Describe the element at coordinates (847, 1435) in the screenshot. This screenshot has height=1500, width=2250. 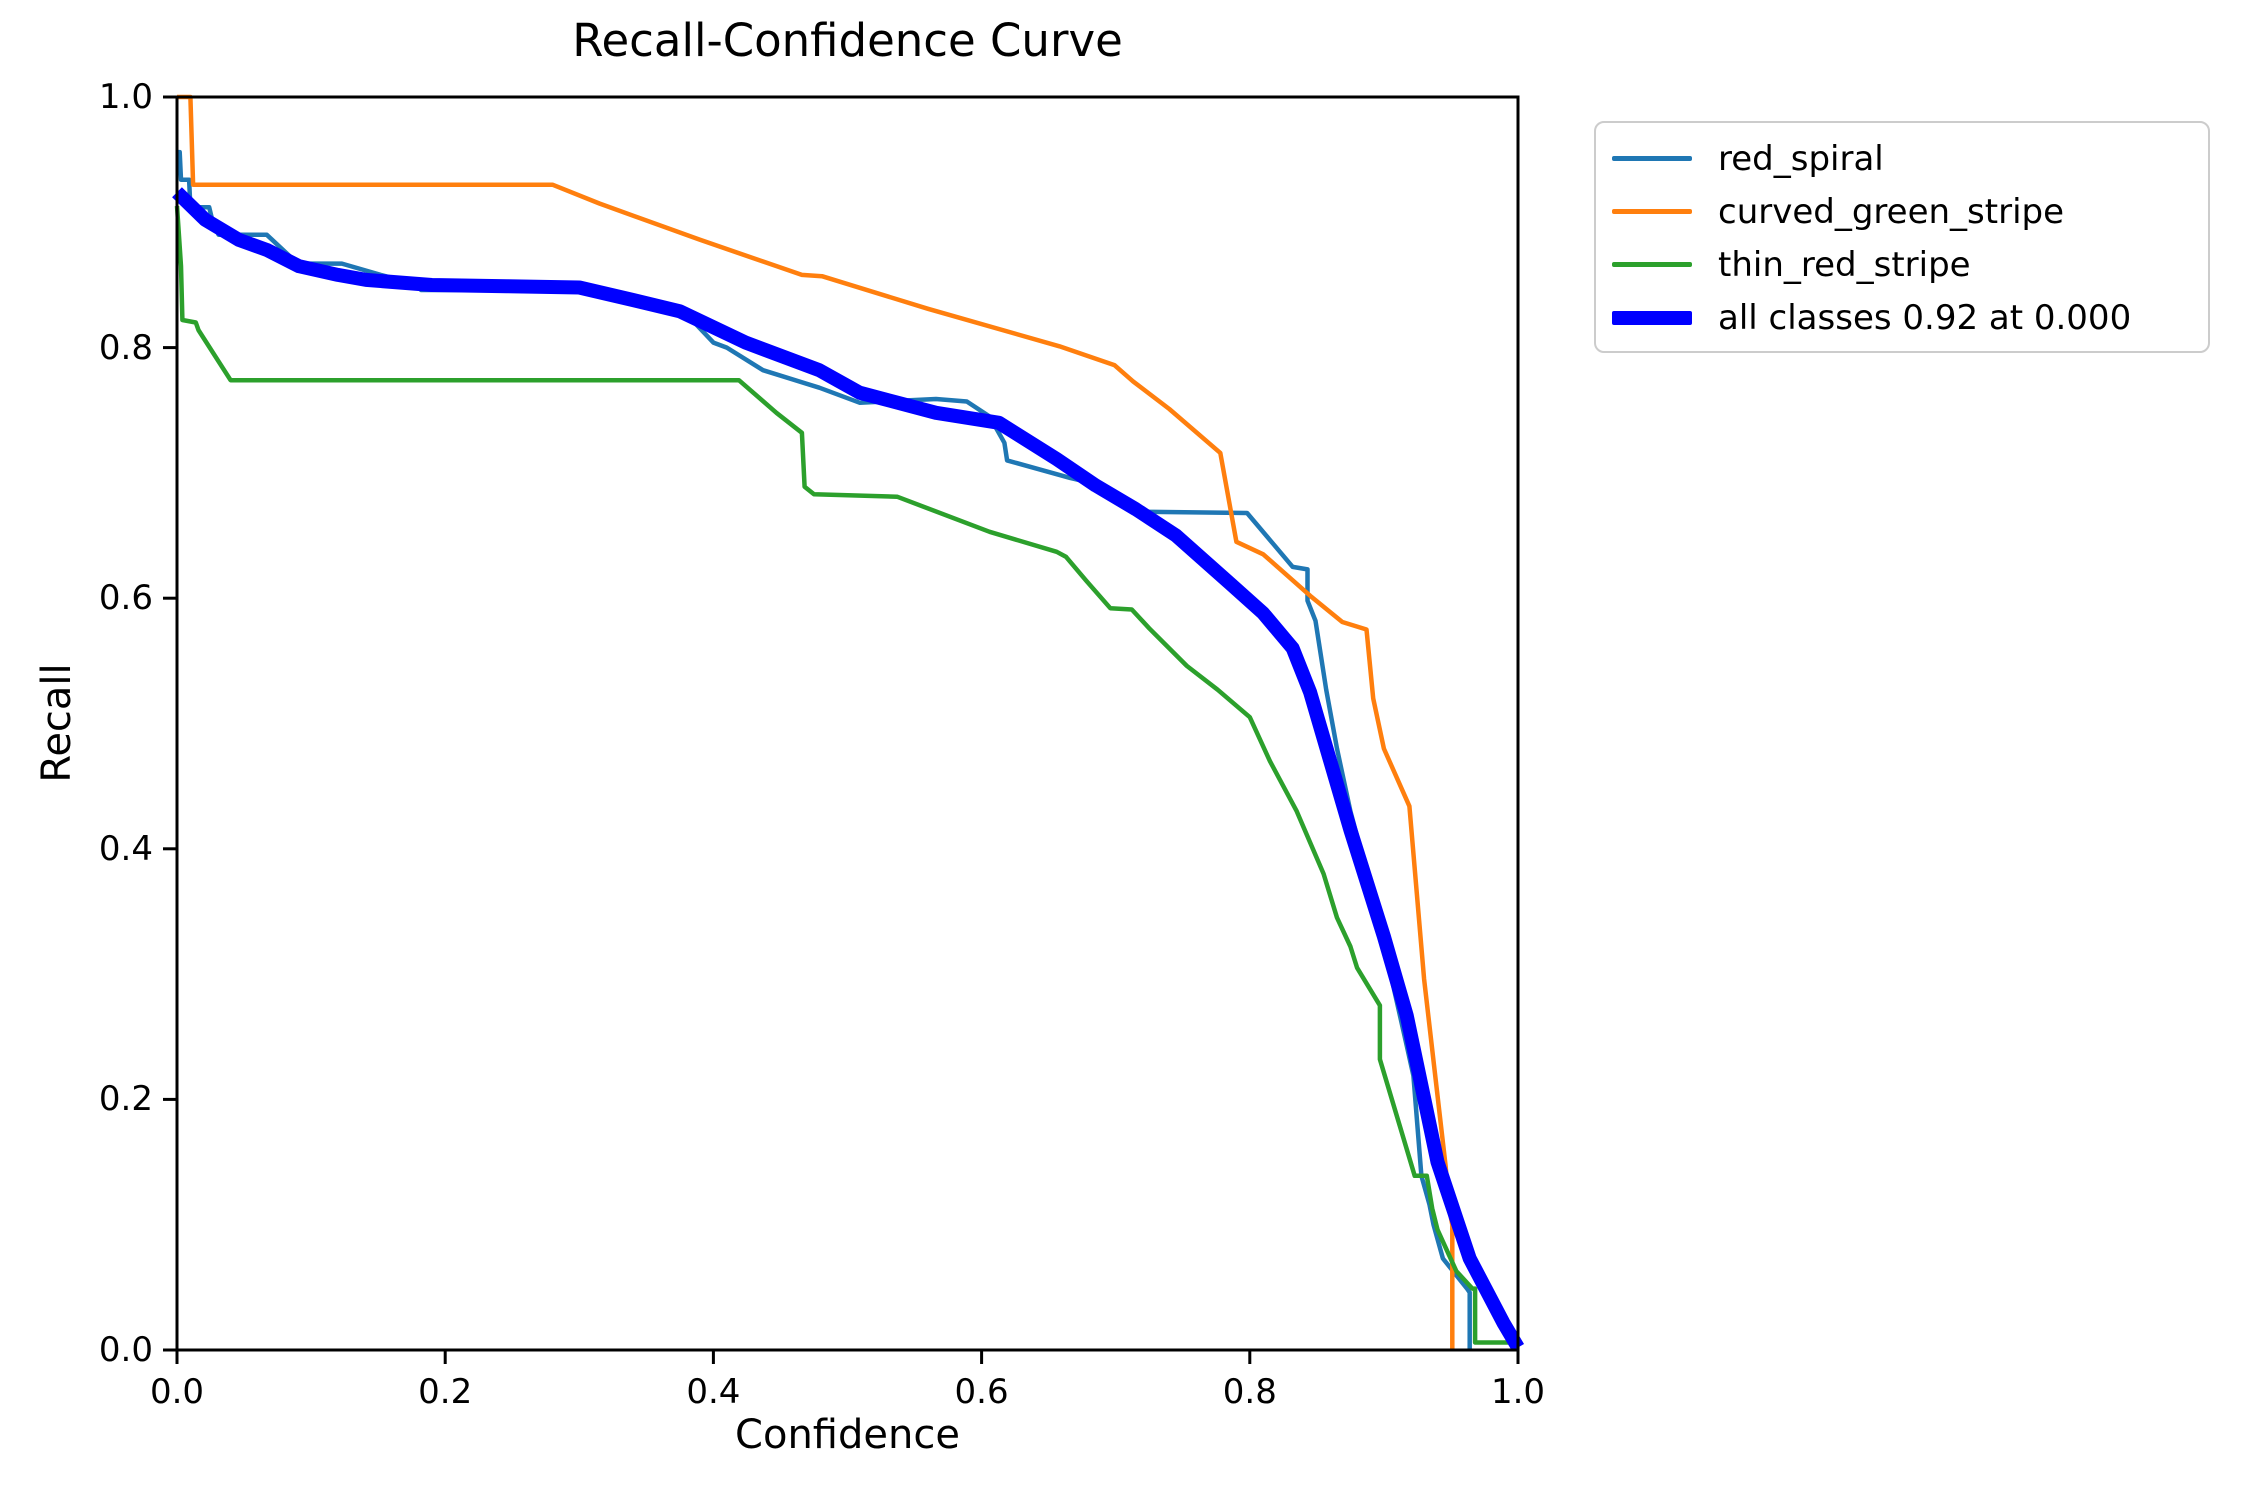
I see `x-axis-label: Confidence` at that location.